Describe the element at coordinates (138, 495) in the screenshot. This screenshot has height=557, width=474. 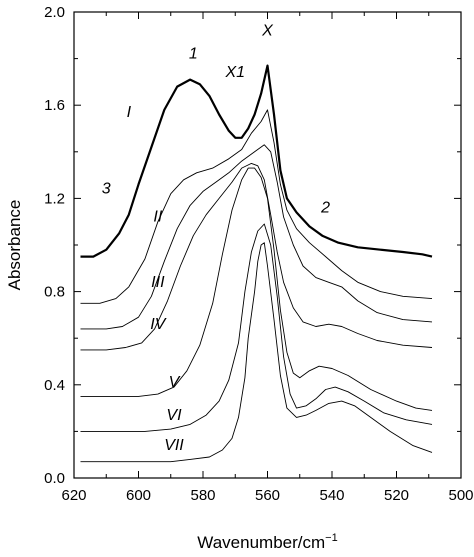
I see `x-tick-label: 600` at that location.